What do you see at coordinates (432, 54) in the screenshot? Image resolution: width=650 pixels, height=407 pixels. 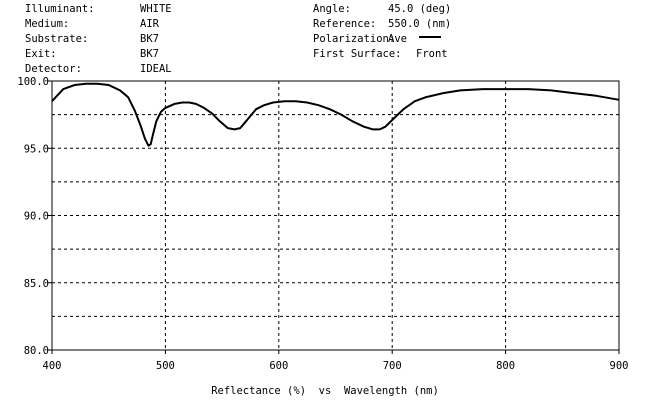 I see `info-value: Front` at bounding box center [432, 54].